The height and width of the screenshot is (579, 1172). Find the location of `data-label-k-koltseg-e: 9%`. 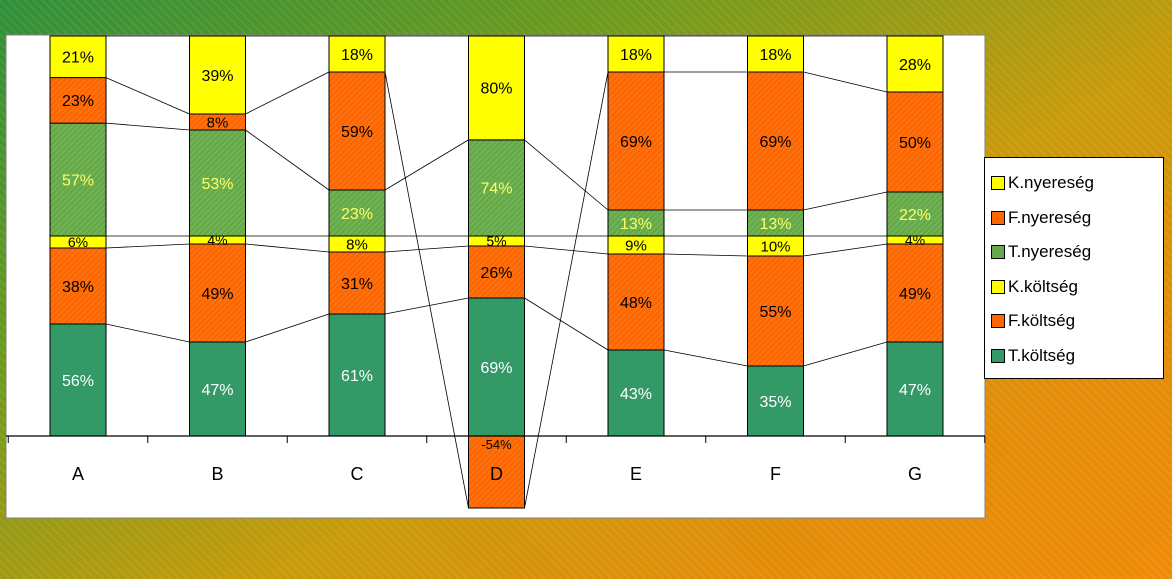

data-label-k-koltseg-e: 9% is located at coordinates (636, 245).